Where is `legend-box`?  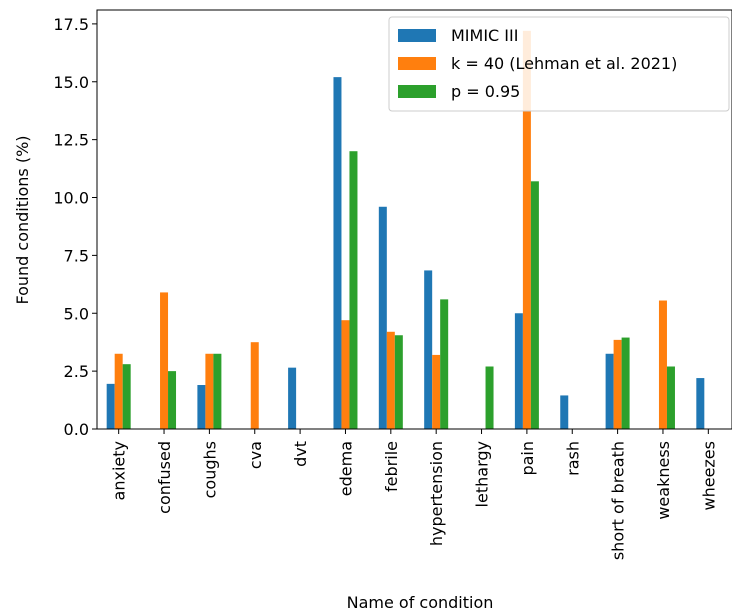
legend-box is located at coordinates (559, 64).